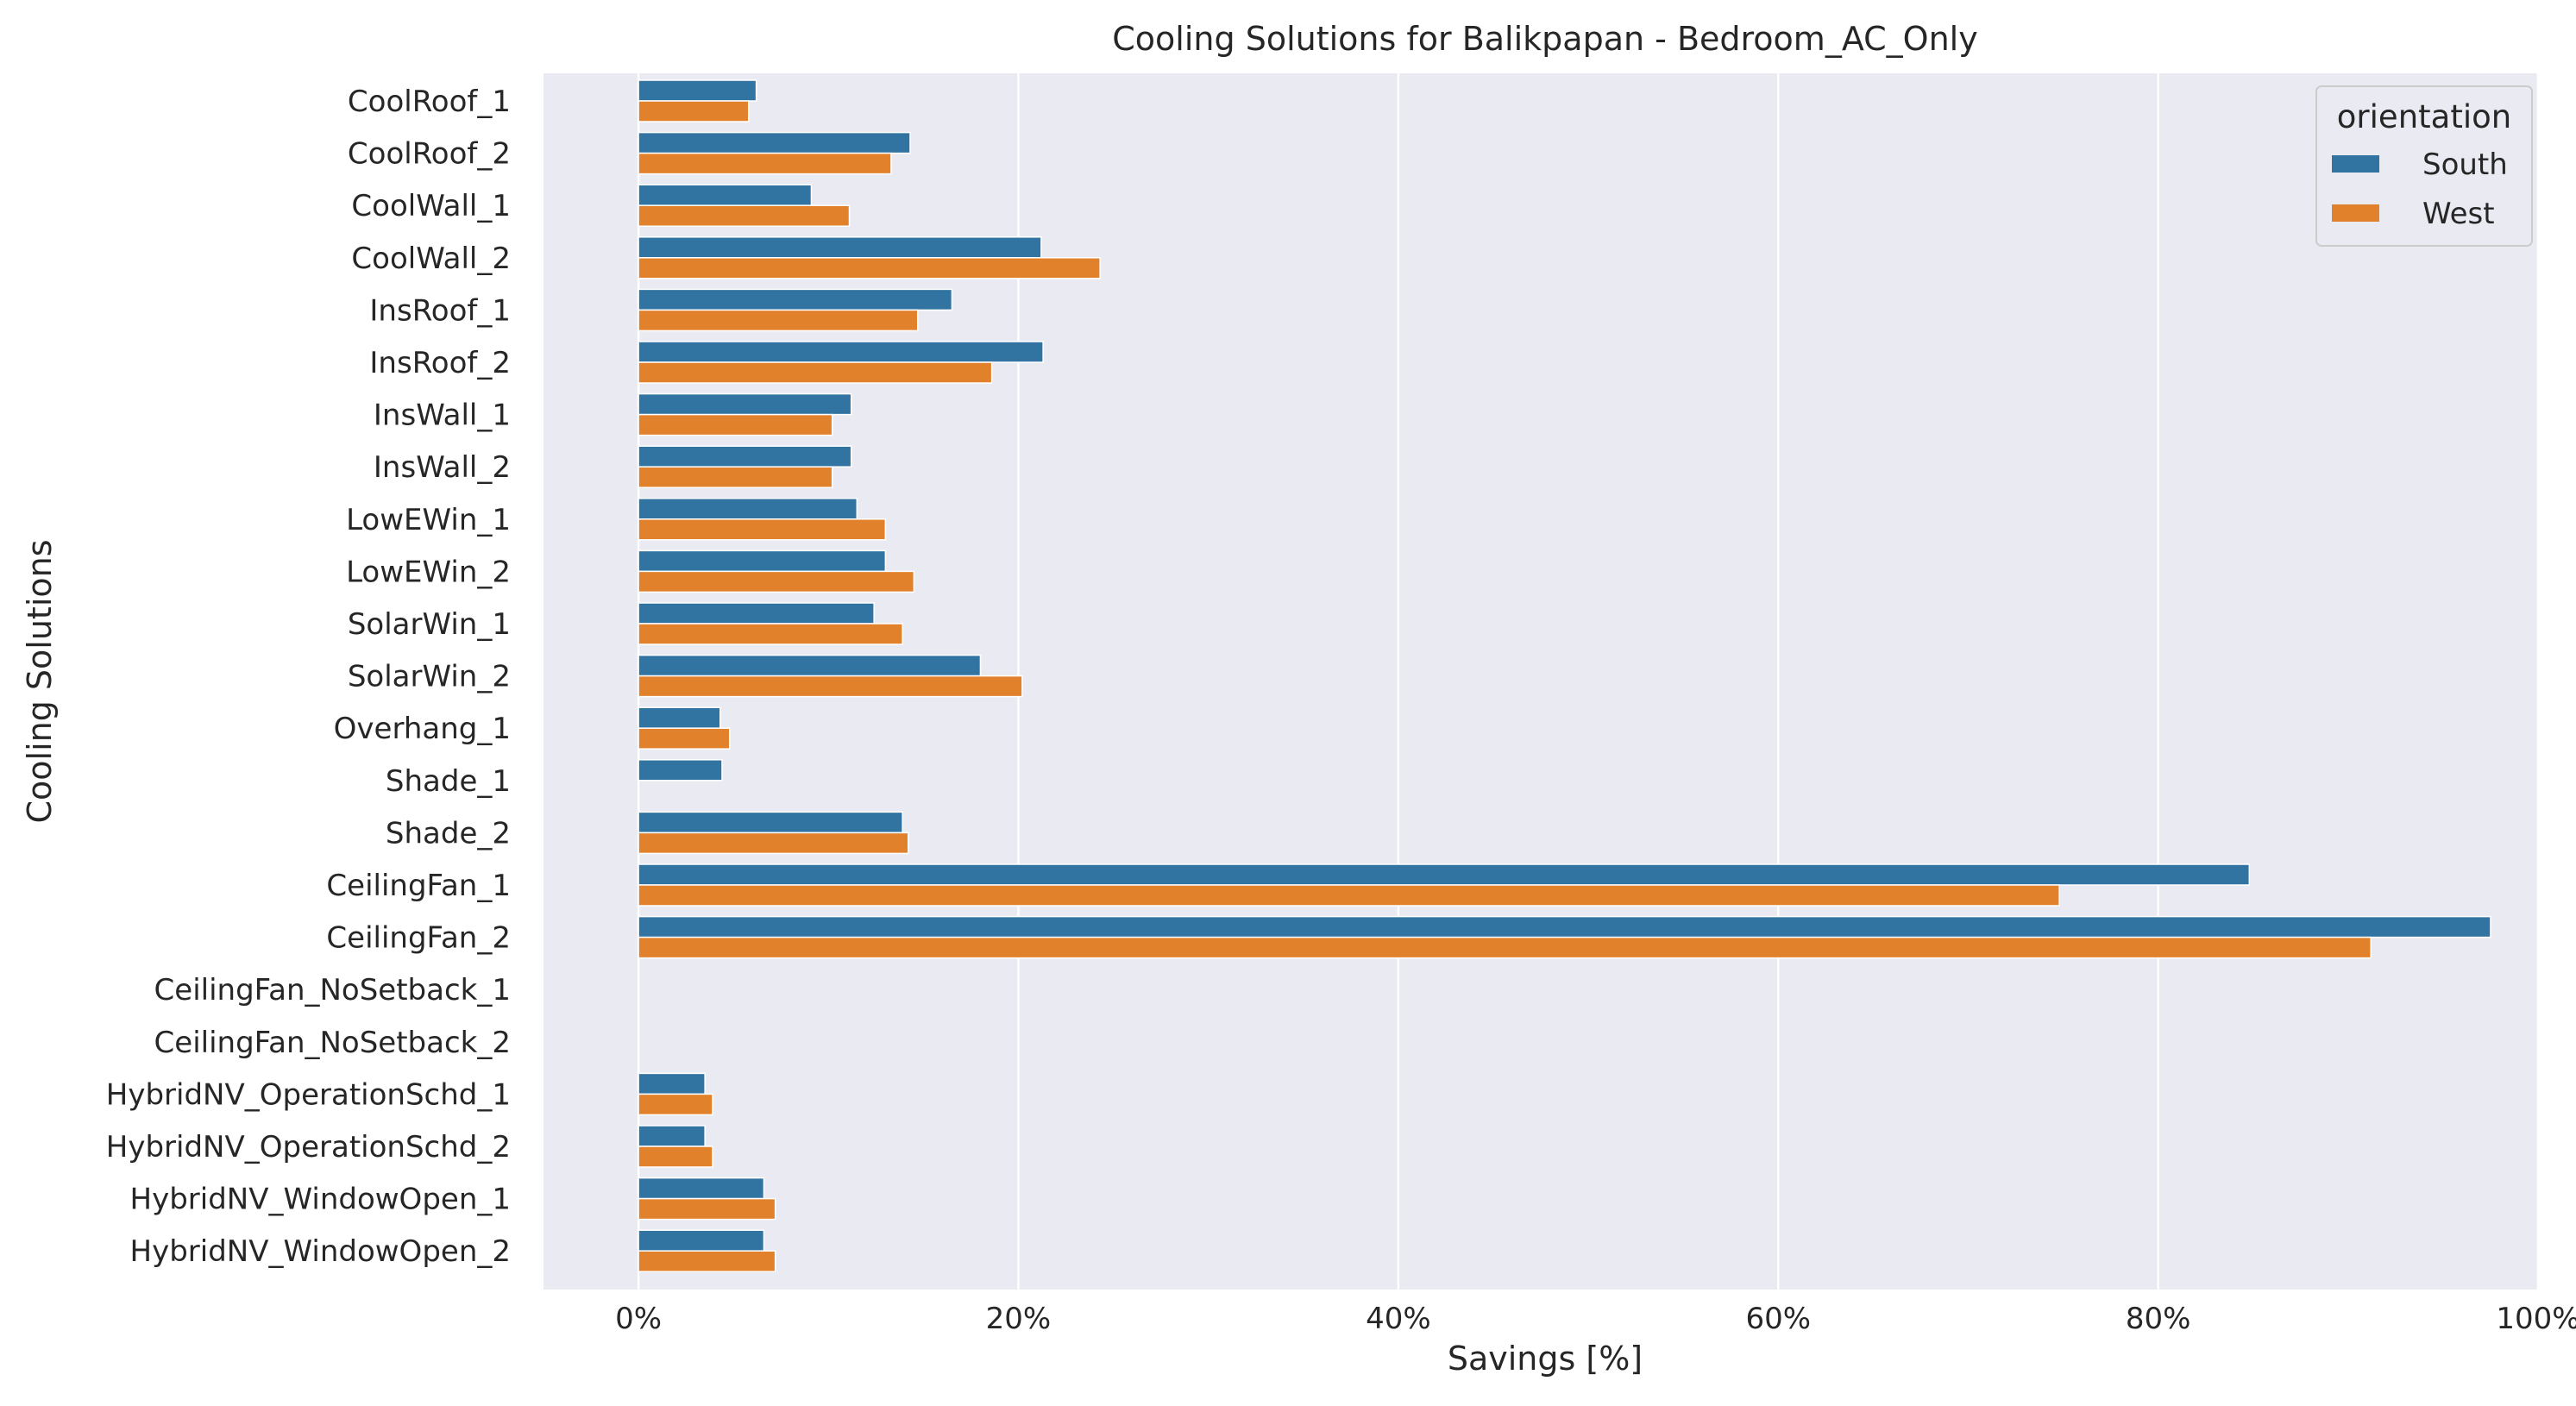 The image size is (2576, 1406). What do you see at coordinates (440, 363) in the screenshot?
I see `y-tick-label: InsRoof_2` at bounding box center [440, 363].